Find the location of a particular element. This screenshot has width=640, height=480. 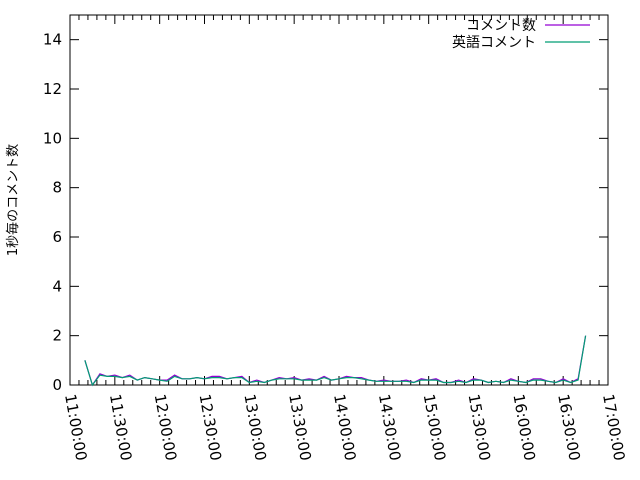

y-tick-label: 14 is located at coordinates (52, 40).